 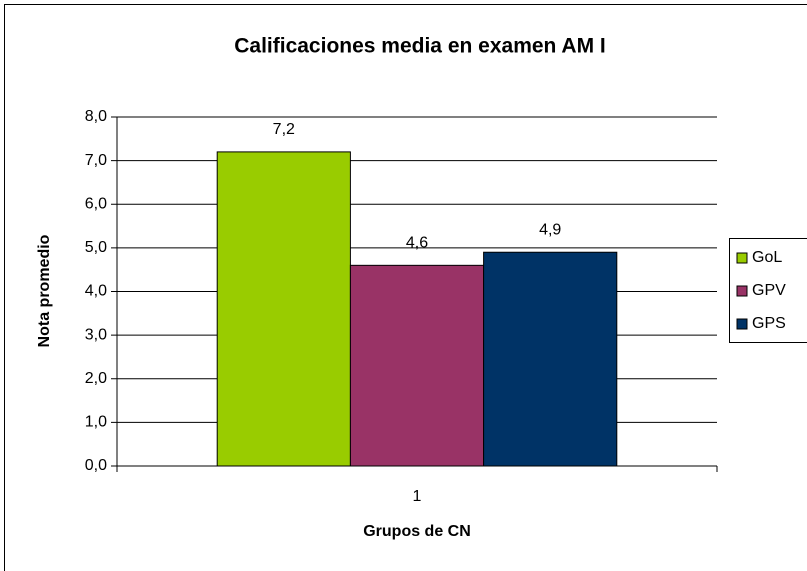 What do you see at coordinates (417, 243) in the screenshot?
I see `value-label: 4,6` at bounding box center [417, 243].